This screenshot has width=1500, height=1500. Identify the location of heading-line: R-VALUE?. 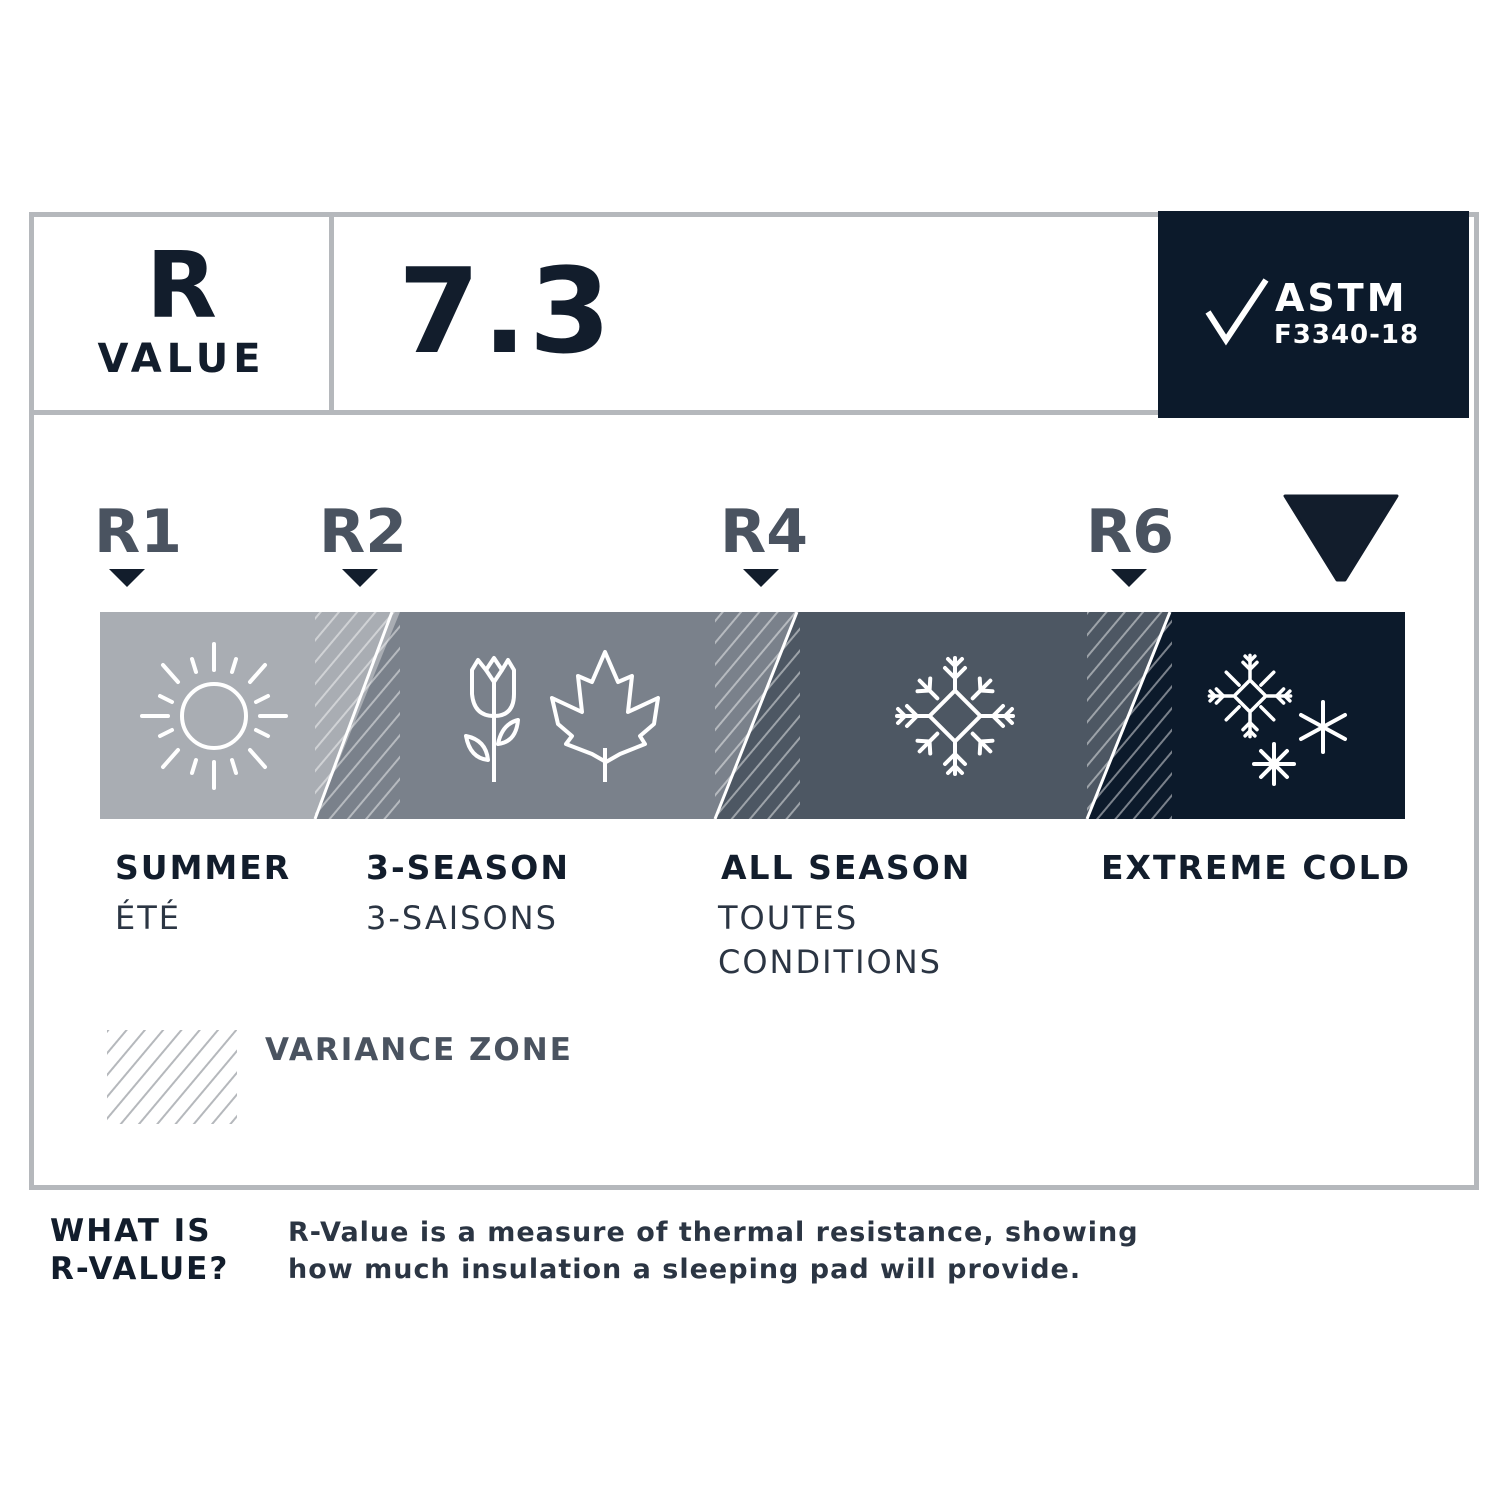
(140, 1269).